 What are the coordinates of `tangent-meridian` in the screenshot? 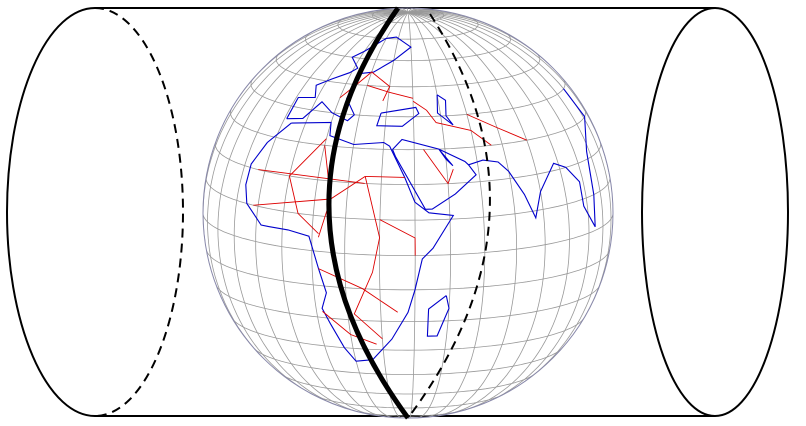 It's located at (368, 213).